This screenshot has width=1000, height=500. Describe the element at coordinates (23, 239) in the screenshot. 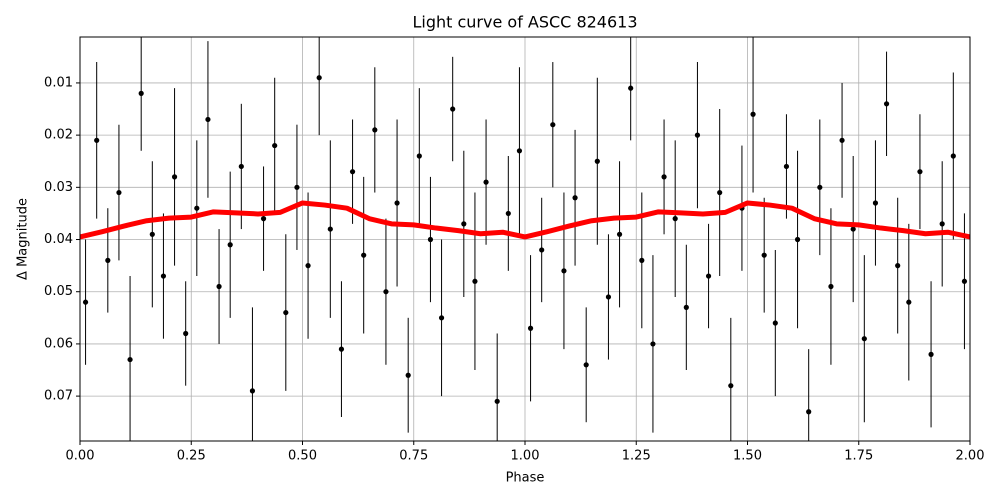

I see `y-axis-label: Δ Magnitude` at that location.